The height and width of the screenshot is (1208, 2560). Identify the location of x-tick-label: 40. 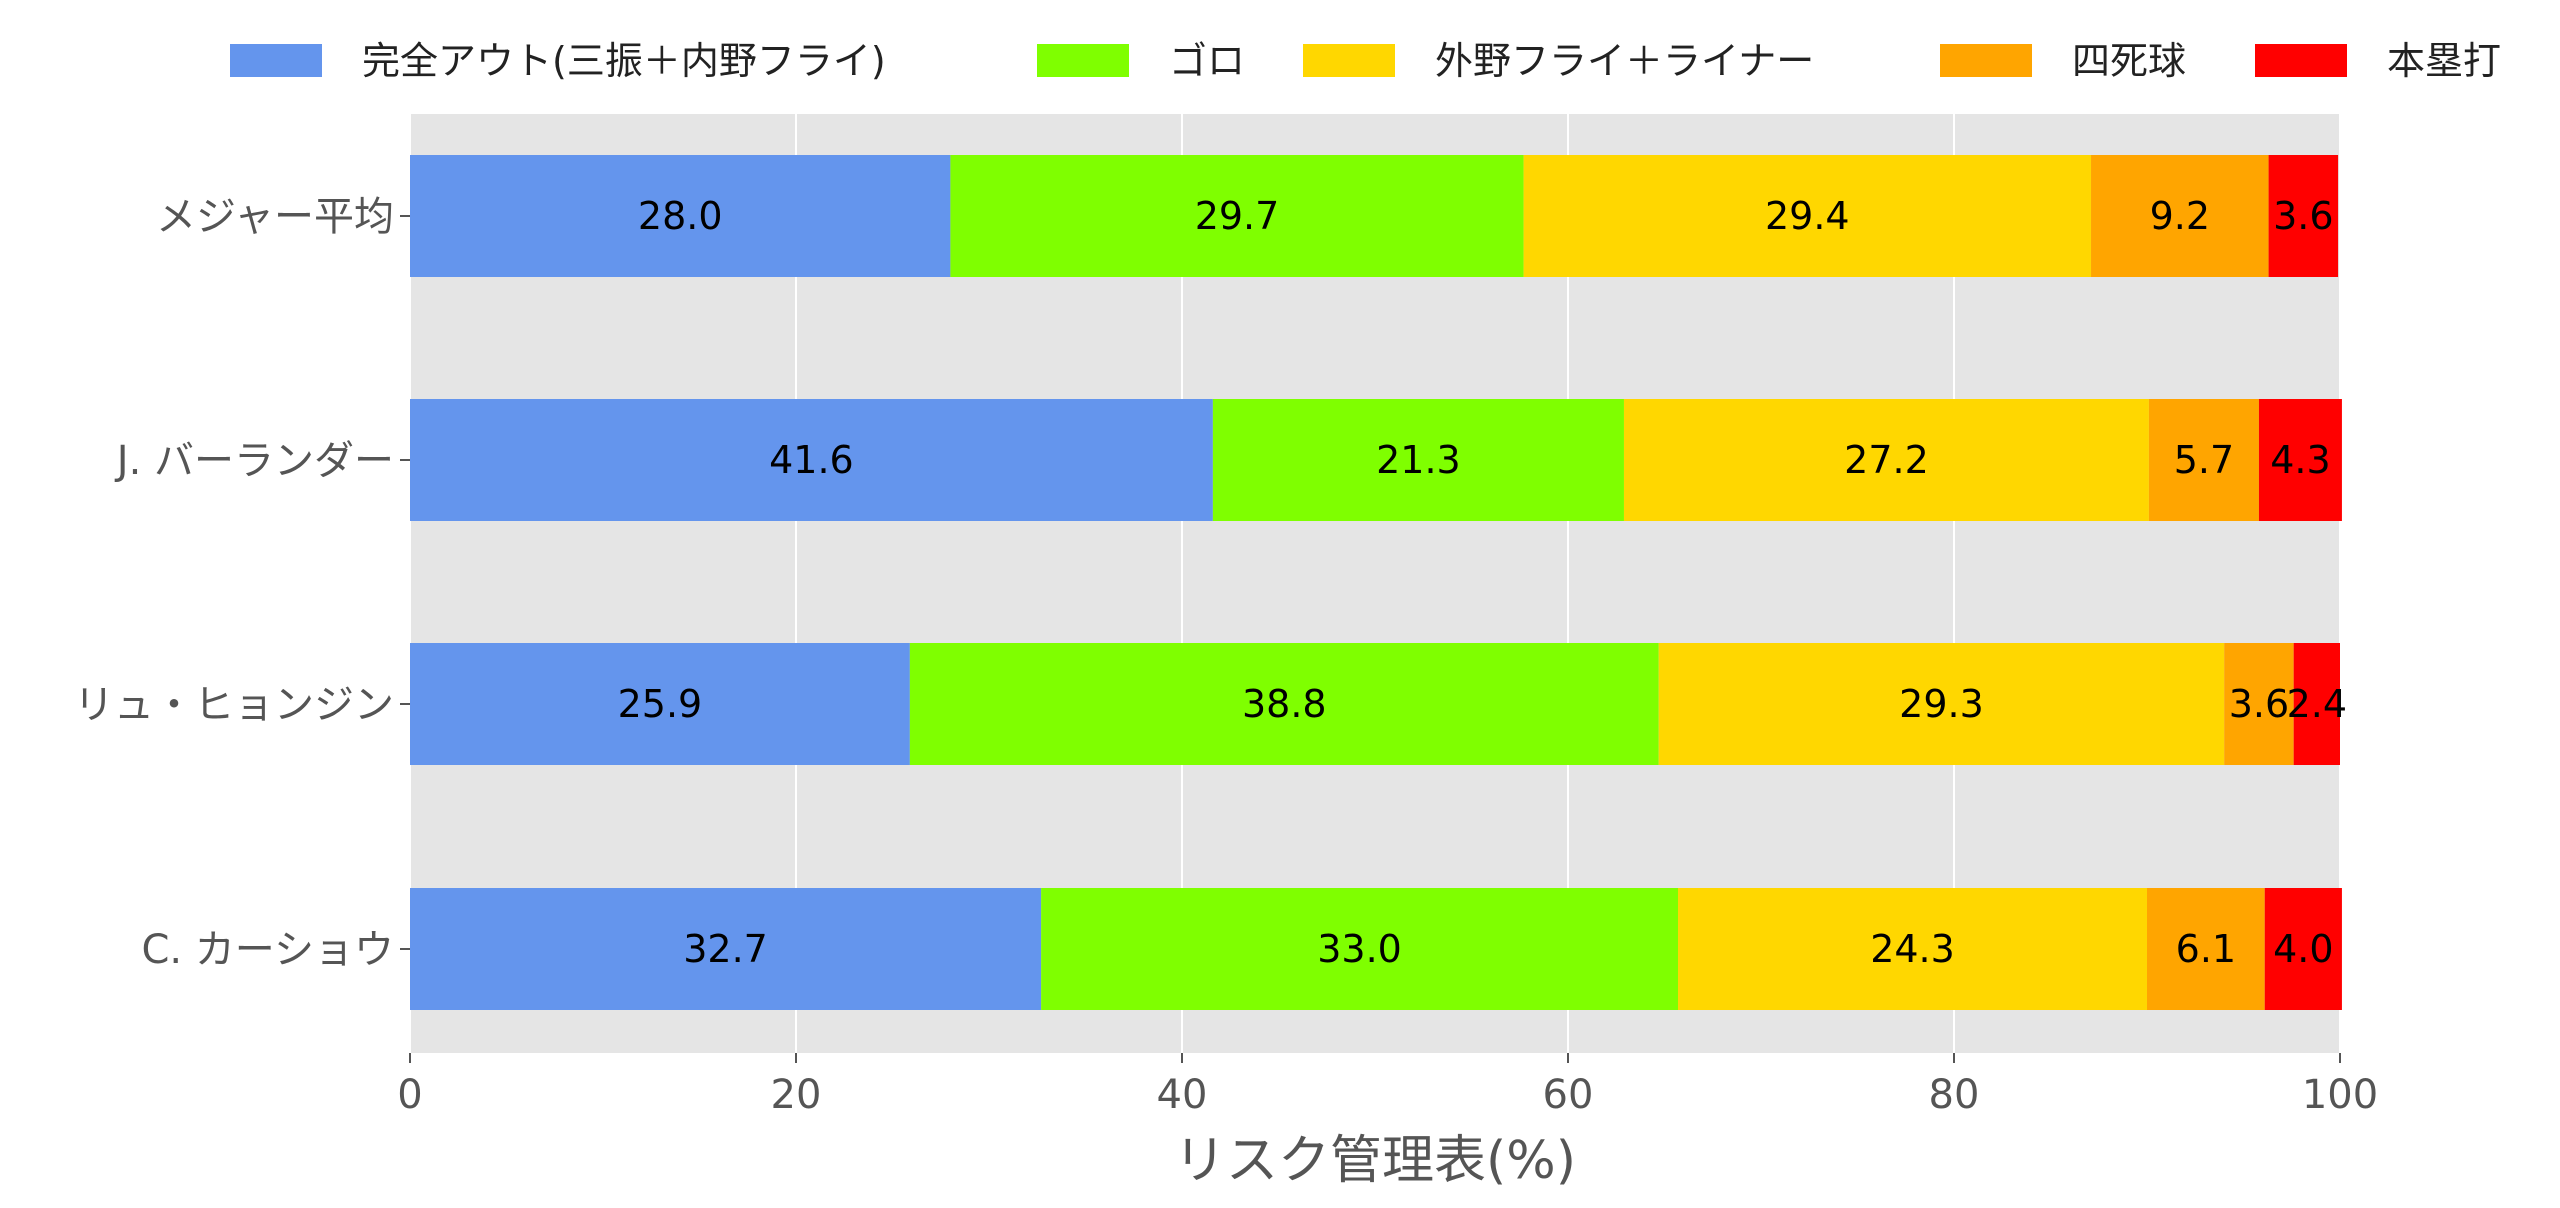
(1182, 1095).